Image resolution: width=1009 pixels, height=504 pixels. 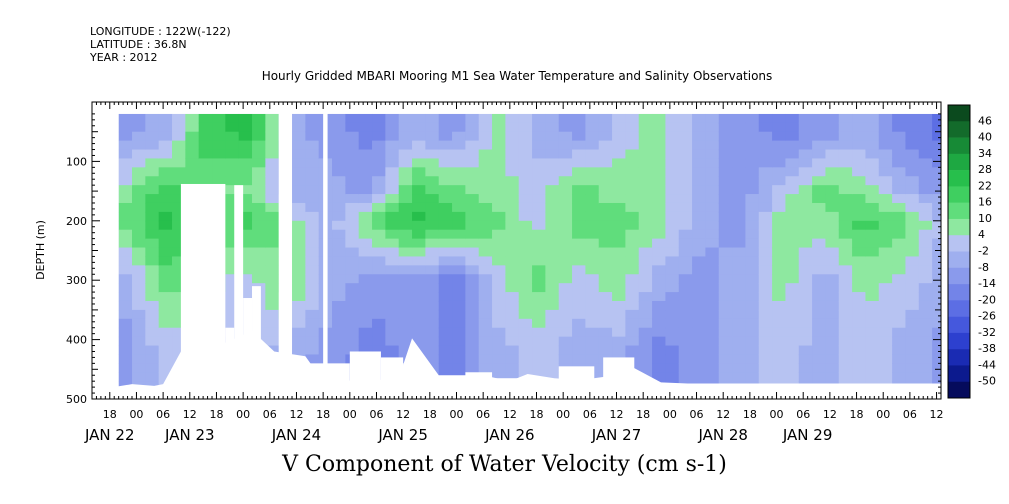 I want to click on no-data-surface, so click(x=516, y=108).